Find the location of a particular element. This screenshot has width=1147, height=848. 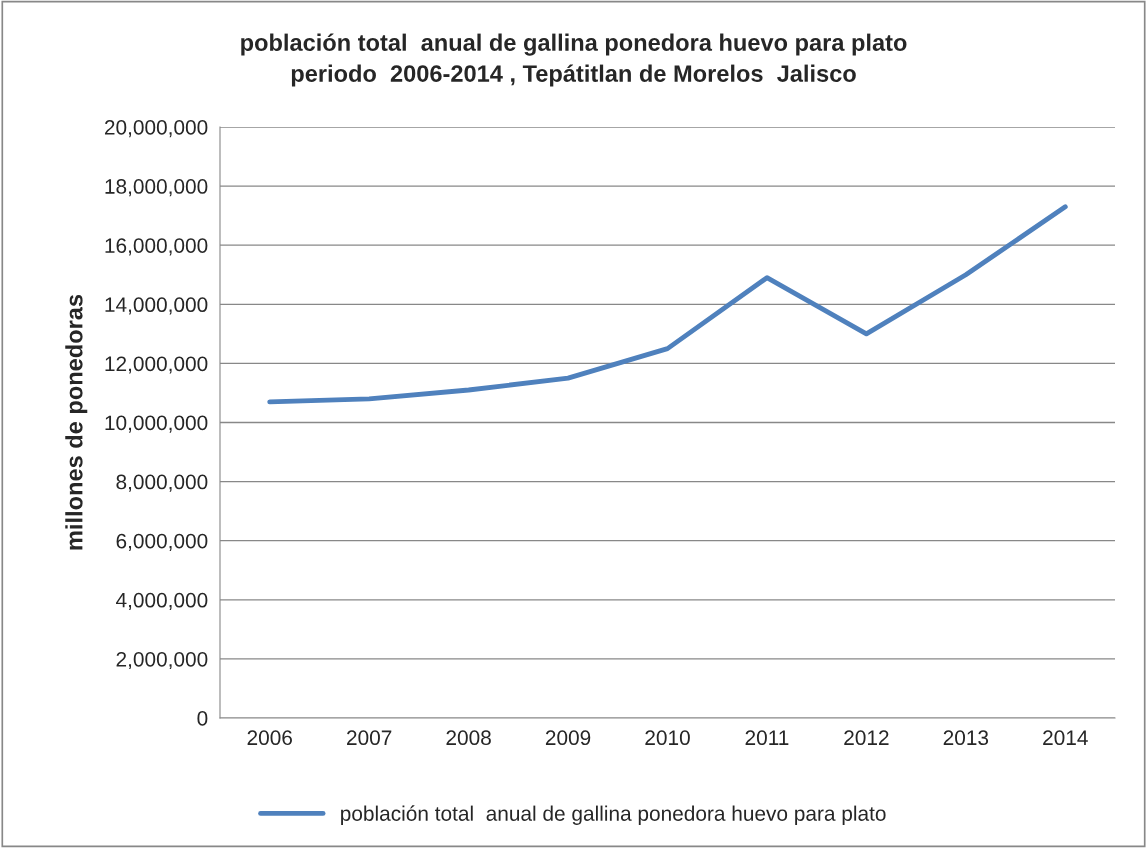

y-tick-label: 4,000,000 is located at coordinates (162, 601).